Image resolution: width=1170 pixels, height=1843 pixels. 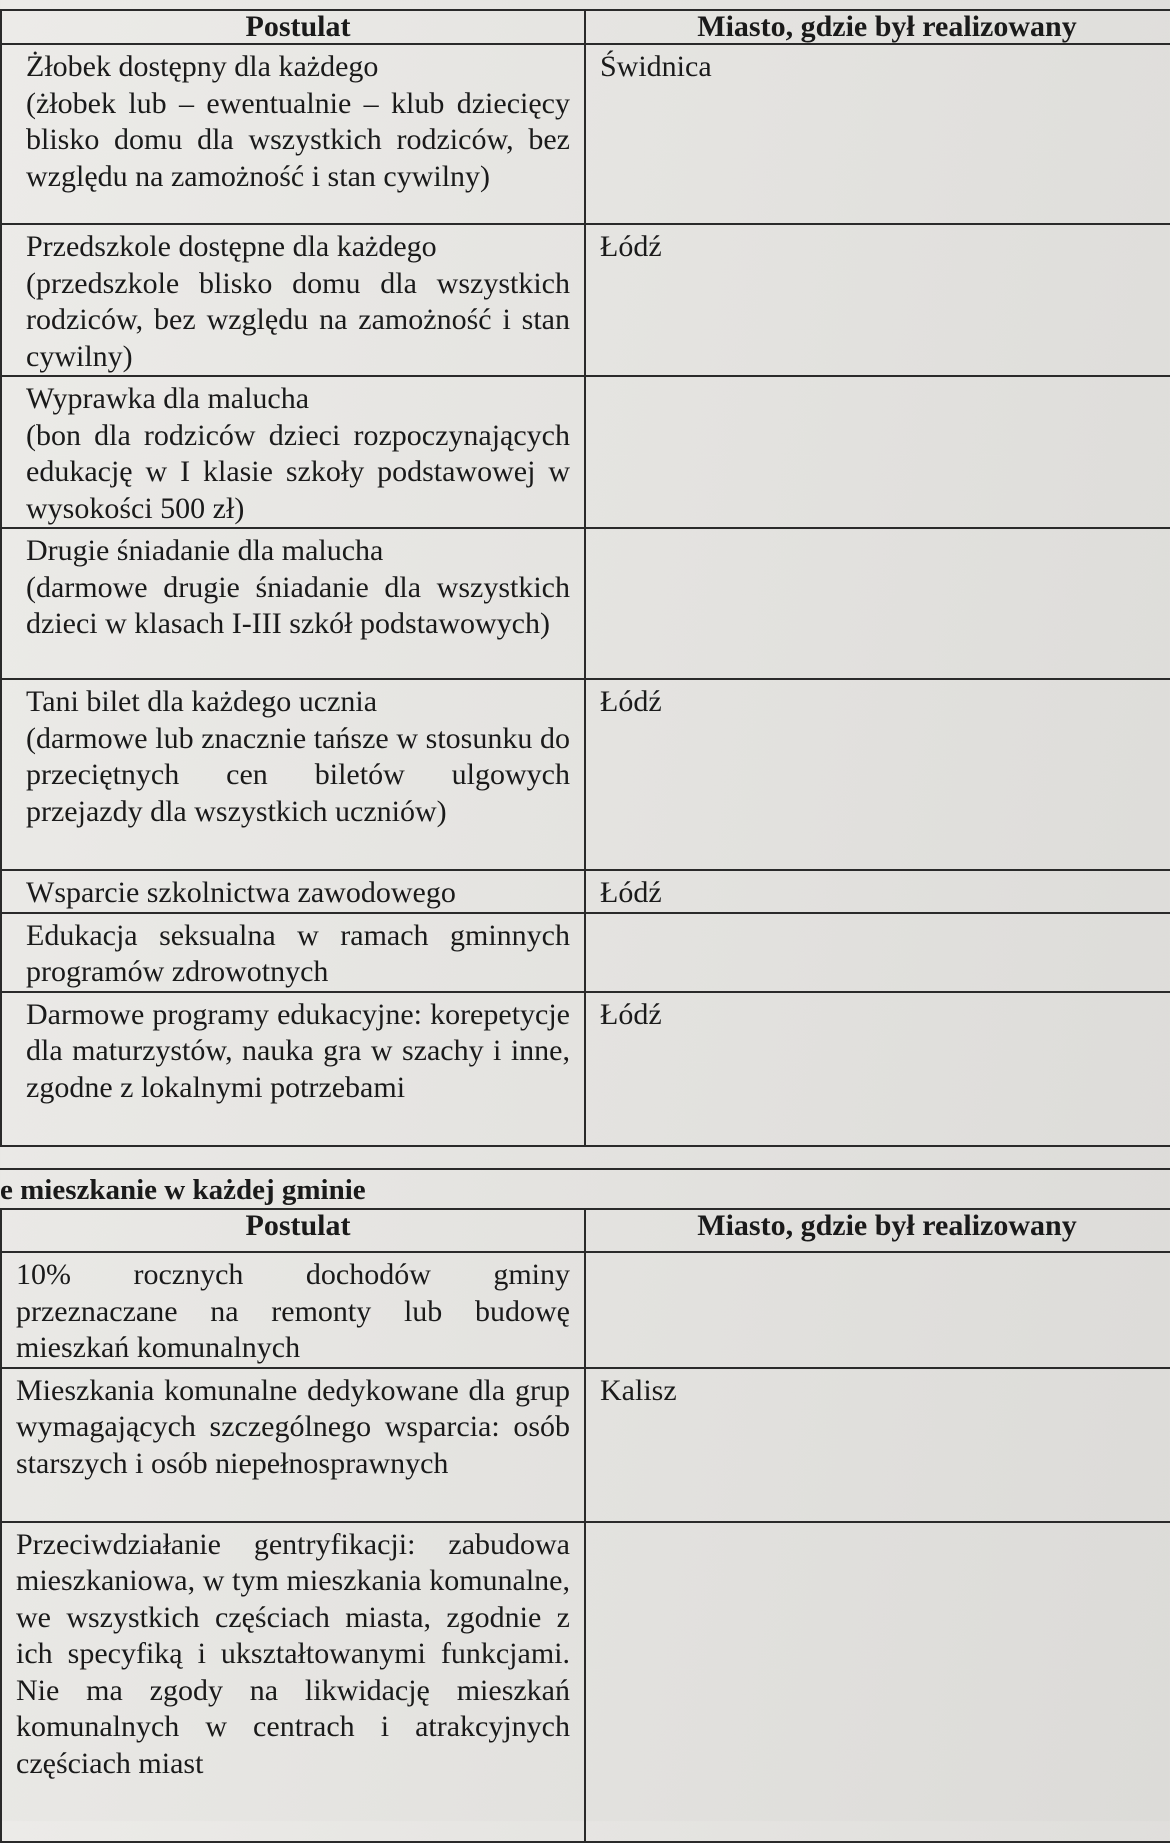 I want to click on postulat-title: Wyprawka dla malucha, so click(x=168, y=398).